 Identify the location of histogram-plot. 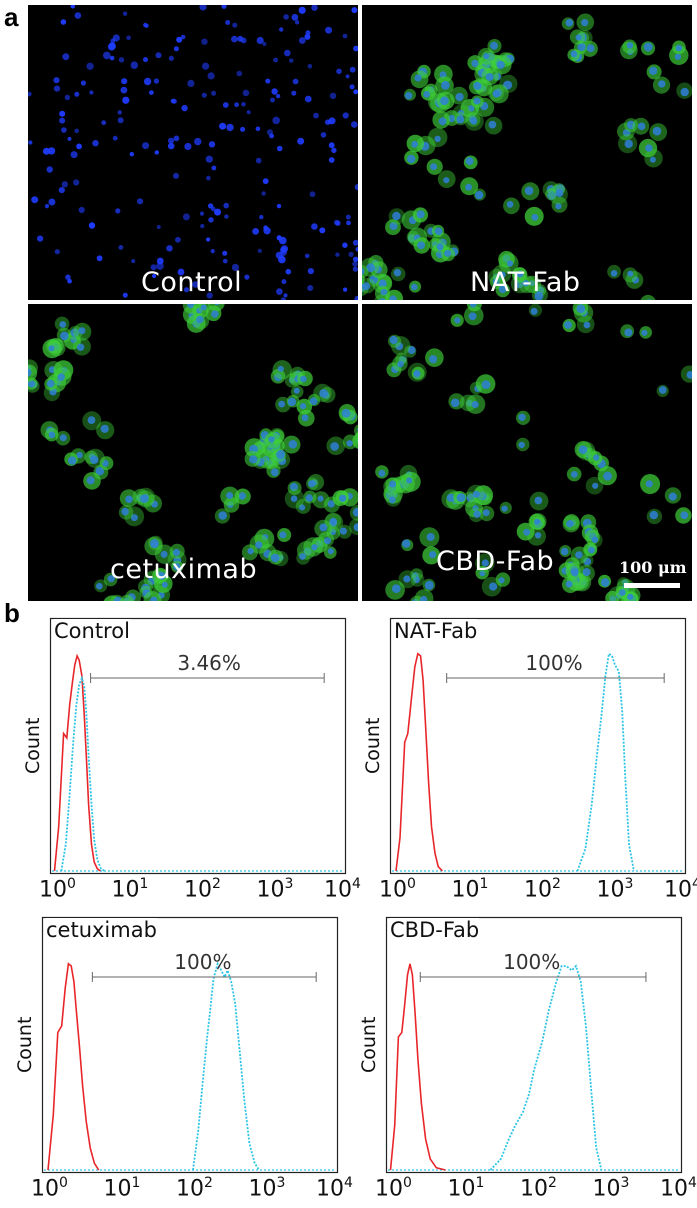
(538, 746).